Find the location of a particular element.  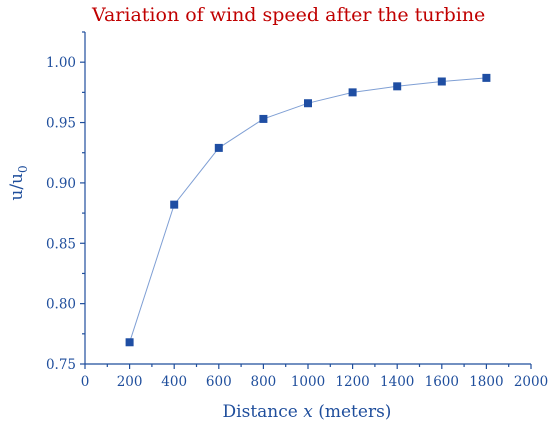

x-axis-label: Distance x (meters) is located at coordinates (307, 412).